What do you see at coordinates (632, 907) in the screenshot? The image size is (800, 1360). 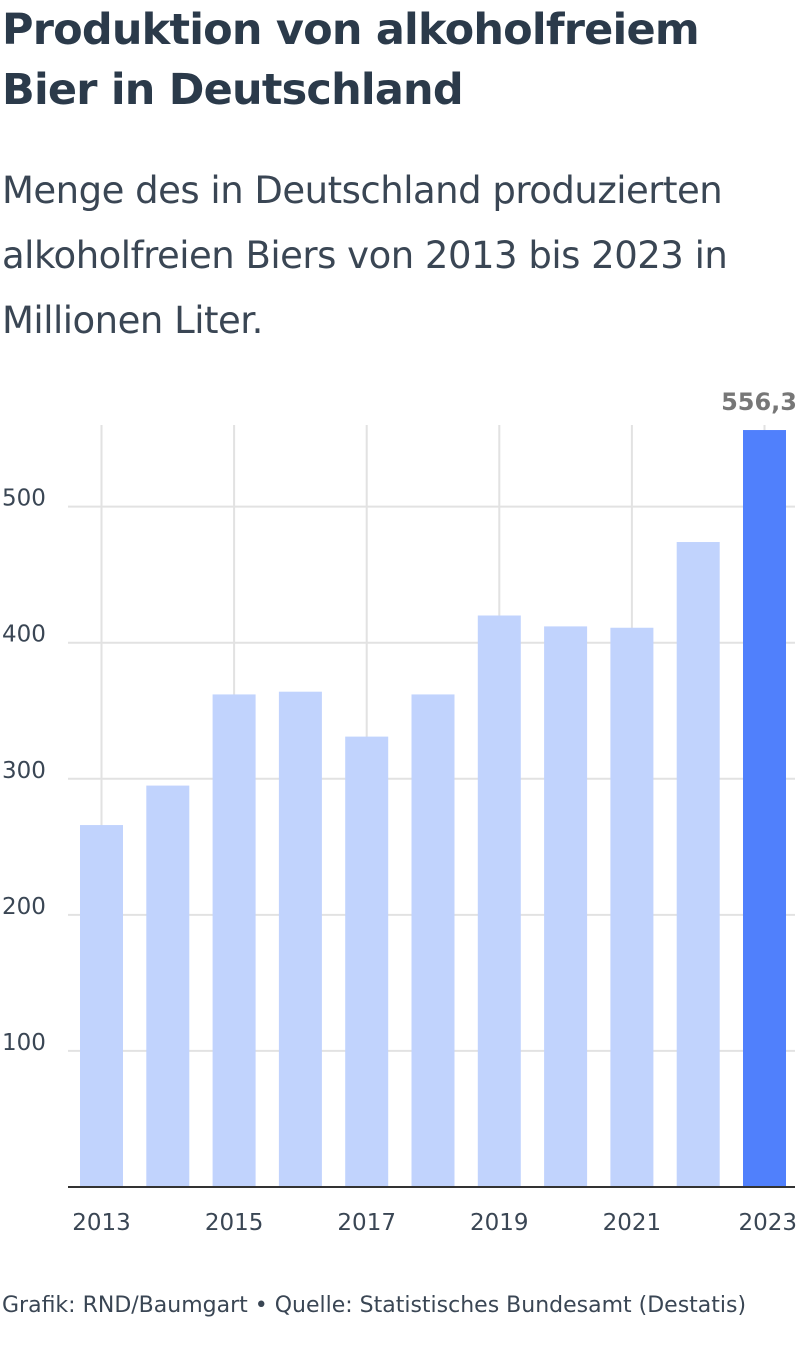 I see `bar-2021` at bounding box center [632, 907].